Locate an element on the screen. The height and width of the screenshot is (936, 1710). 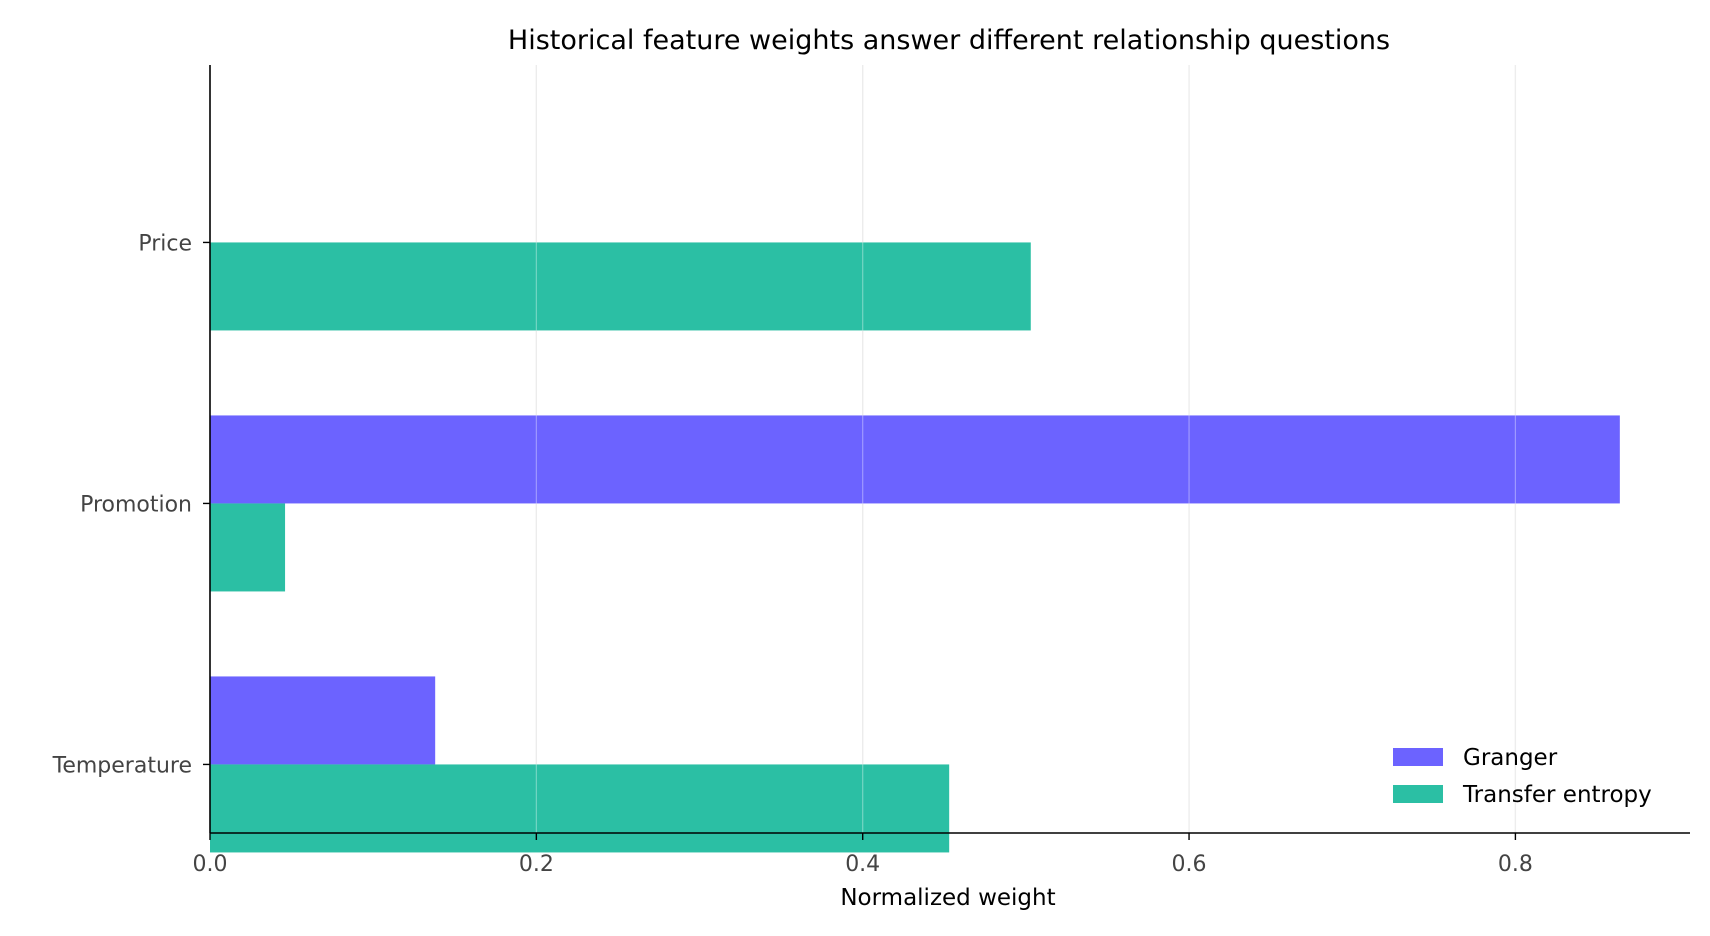
bar-transfer-entropy-price is located at coordinates (620, 286).